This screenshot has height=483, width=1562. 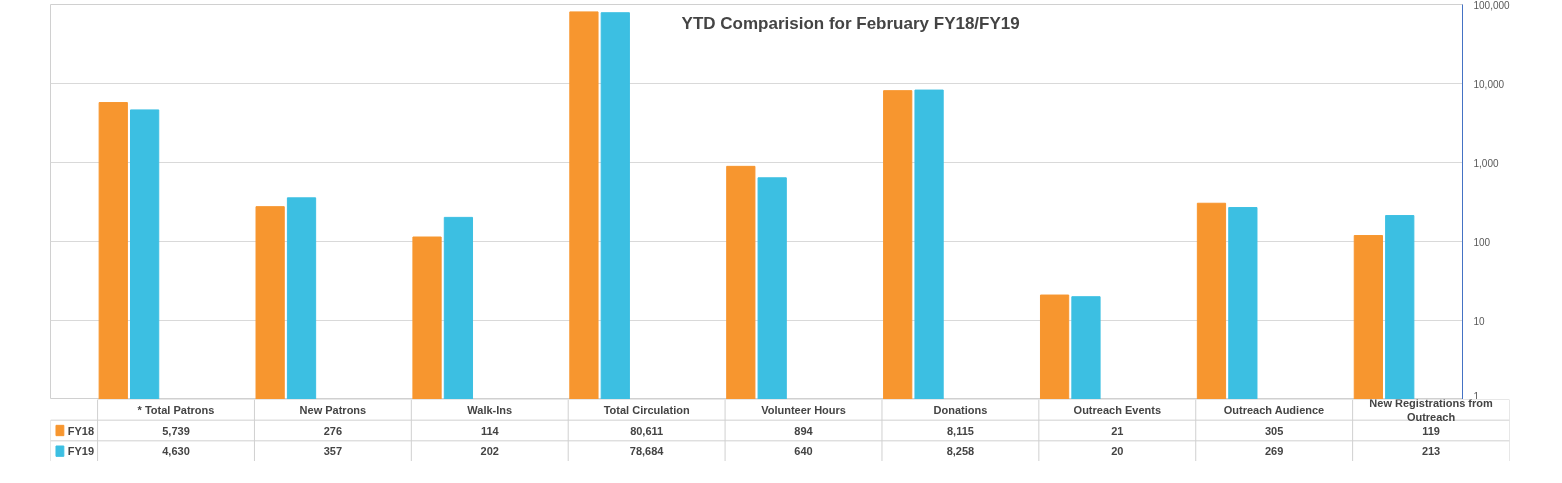 What do you see at coordinates (176, 409) in the screenshot?
I see `x-tick-label: * Total Patrons` at bounding box center [176, 409].